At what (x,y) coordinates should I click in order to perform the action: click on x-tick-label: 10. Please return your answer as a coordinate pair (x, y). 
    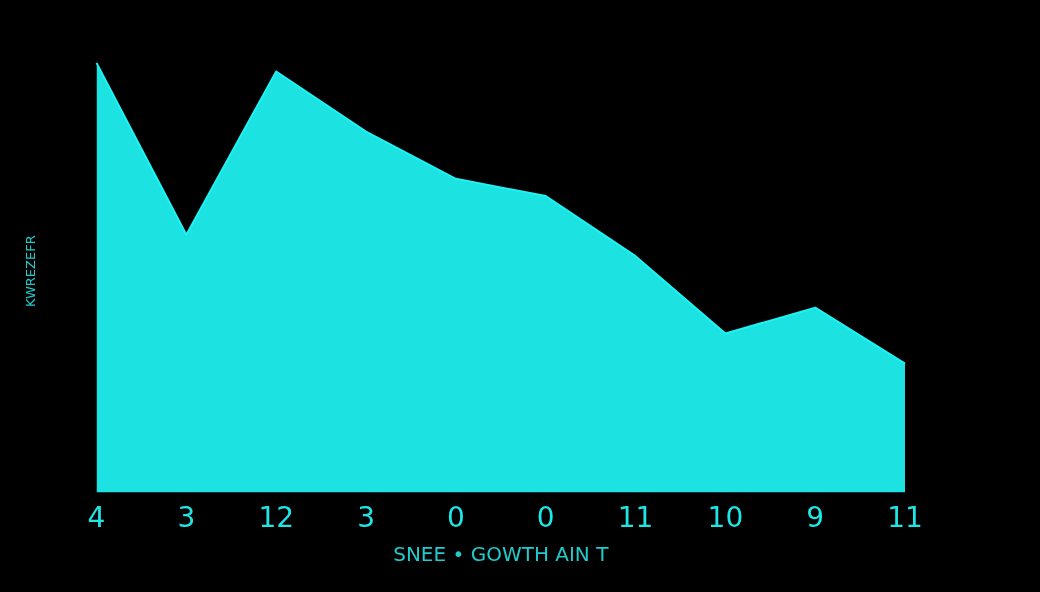
    Looking at the image, I should click on (725, 518).